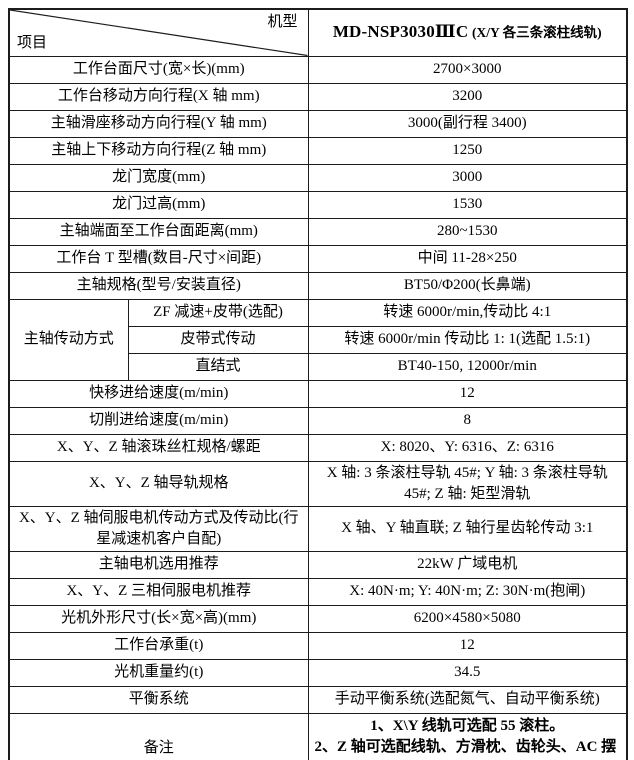 This screenshot has height=760, width=634. I want to click on row-value: 转速 6000r/min,传动比 4:1, so click(467, 312).